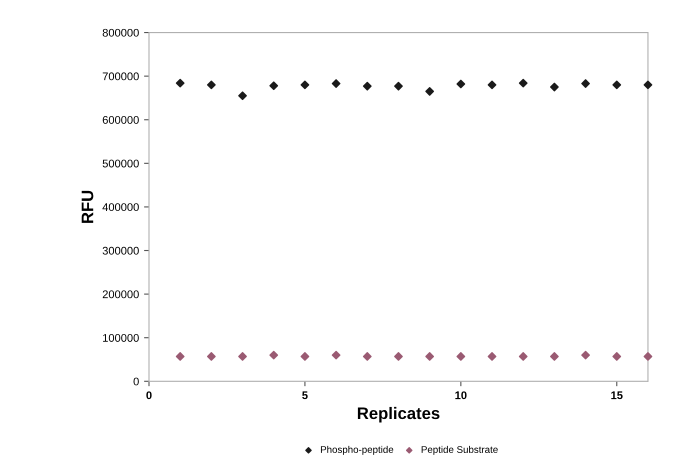  What do you see at coordinates (120, 32) in the screenshot?
I see `y-tick-label: 800000` at bounding box center [120, 32].